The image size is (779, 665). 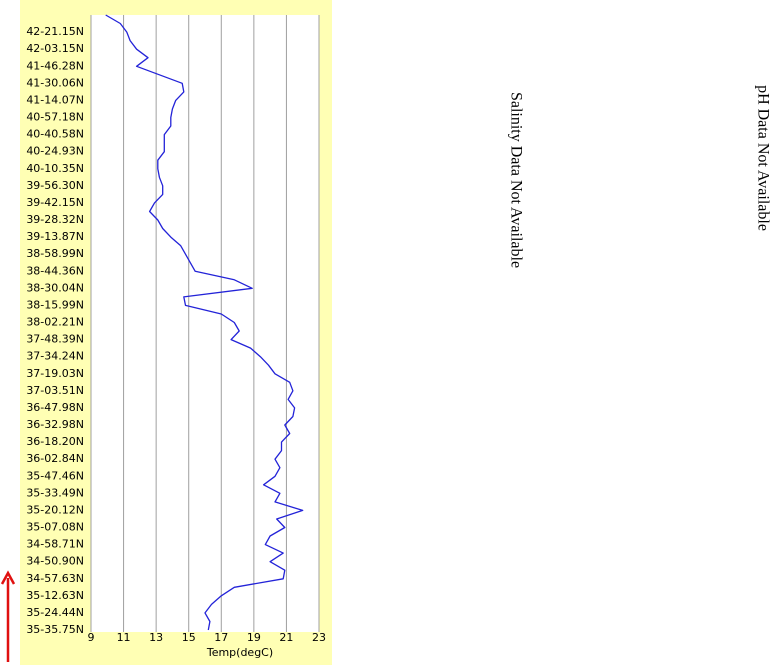 What do you see at coordinates (515, 180) in the screenshot?
I see `salinity-note: Salinity Data Not Available` at bounding box center [515, 180].